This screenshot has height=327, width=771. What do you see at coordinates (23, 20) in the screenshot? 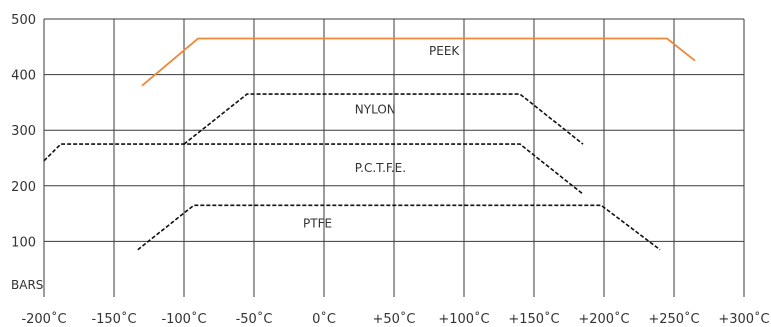
I see `y-tick-label: 500` at bounding box center [23, 20].